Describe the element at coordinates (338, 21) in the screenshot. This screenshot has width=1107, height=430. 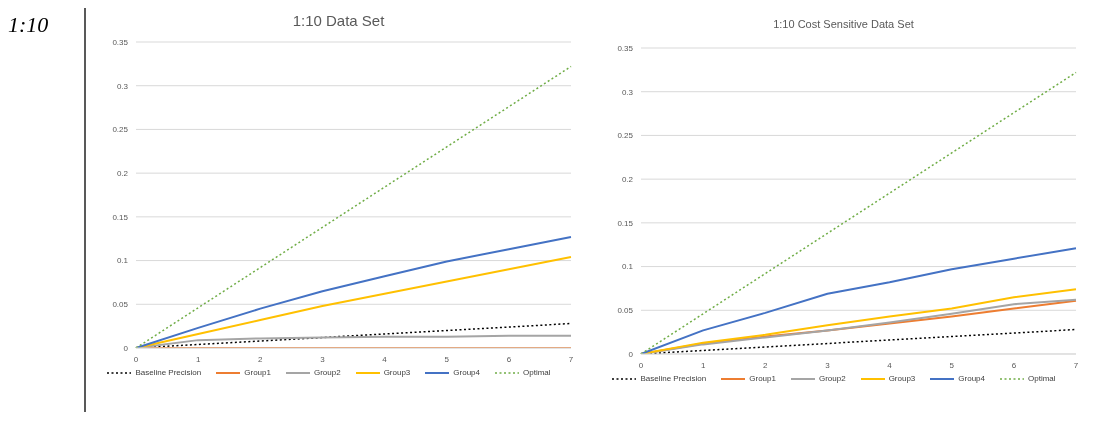
I see `chart-title: 1:10 Data Set` at that location.